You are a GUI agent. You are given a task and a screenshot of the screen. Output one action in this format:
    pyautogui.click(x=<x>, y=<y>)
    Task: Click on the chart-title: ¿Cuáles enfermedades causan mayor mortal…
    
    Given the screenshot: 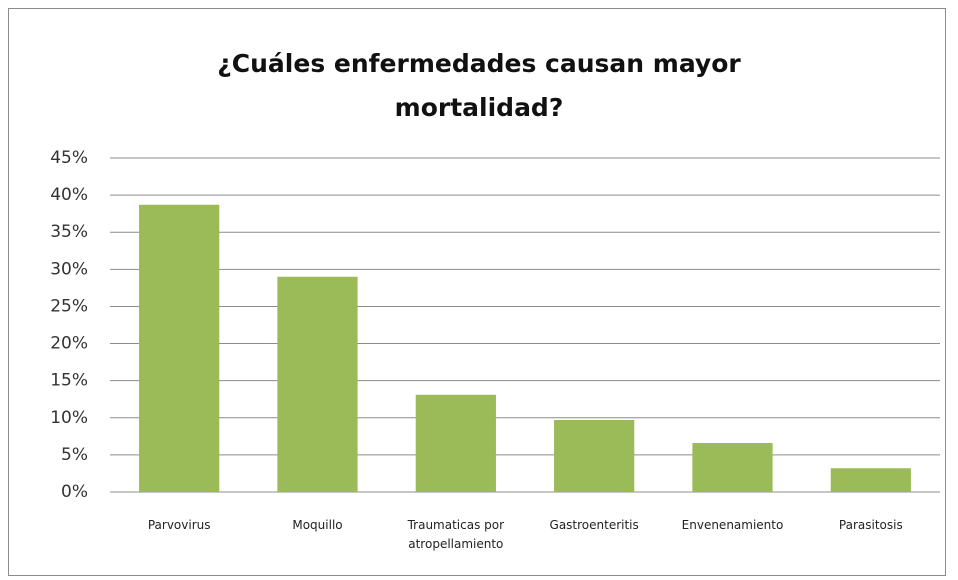 What is the action you would take?
    pyautogui.click(x=479, y=85)
    